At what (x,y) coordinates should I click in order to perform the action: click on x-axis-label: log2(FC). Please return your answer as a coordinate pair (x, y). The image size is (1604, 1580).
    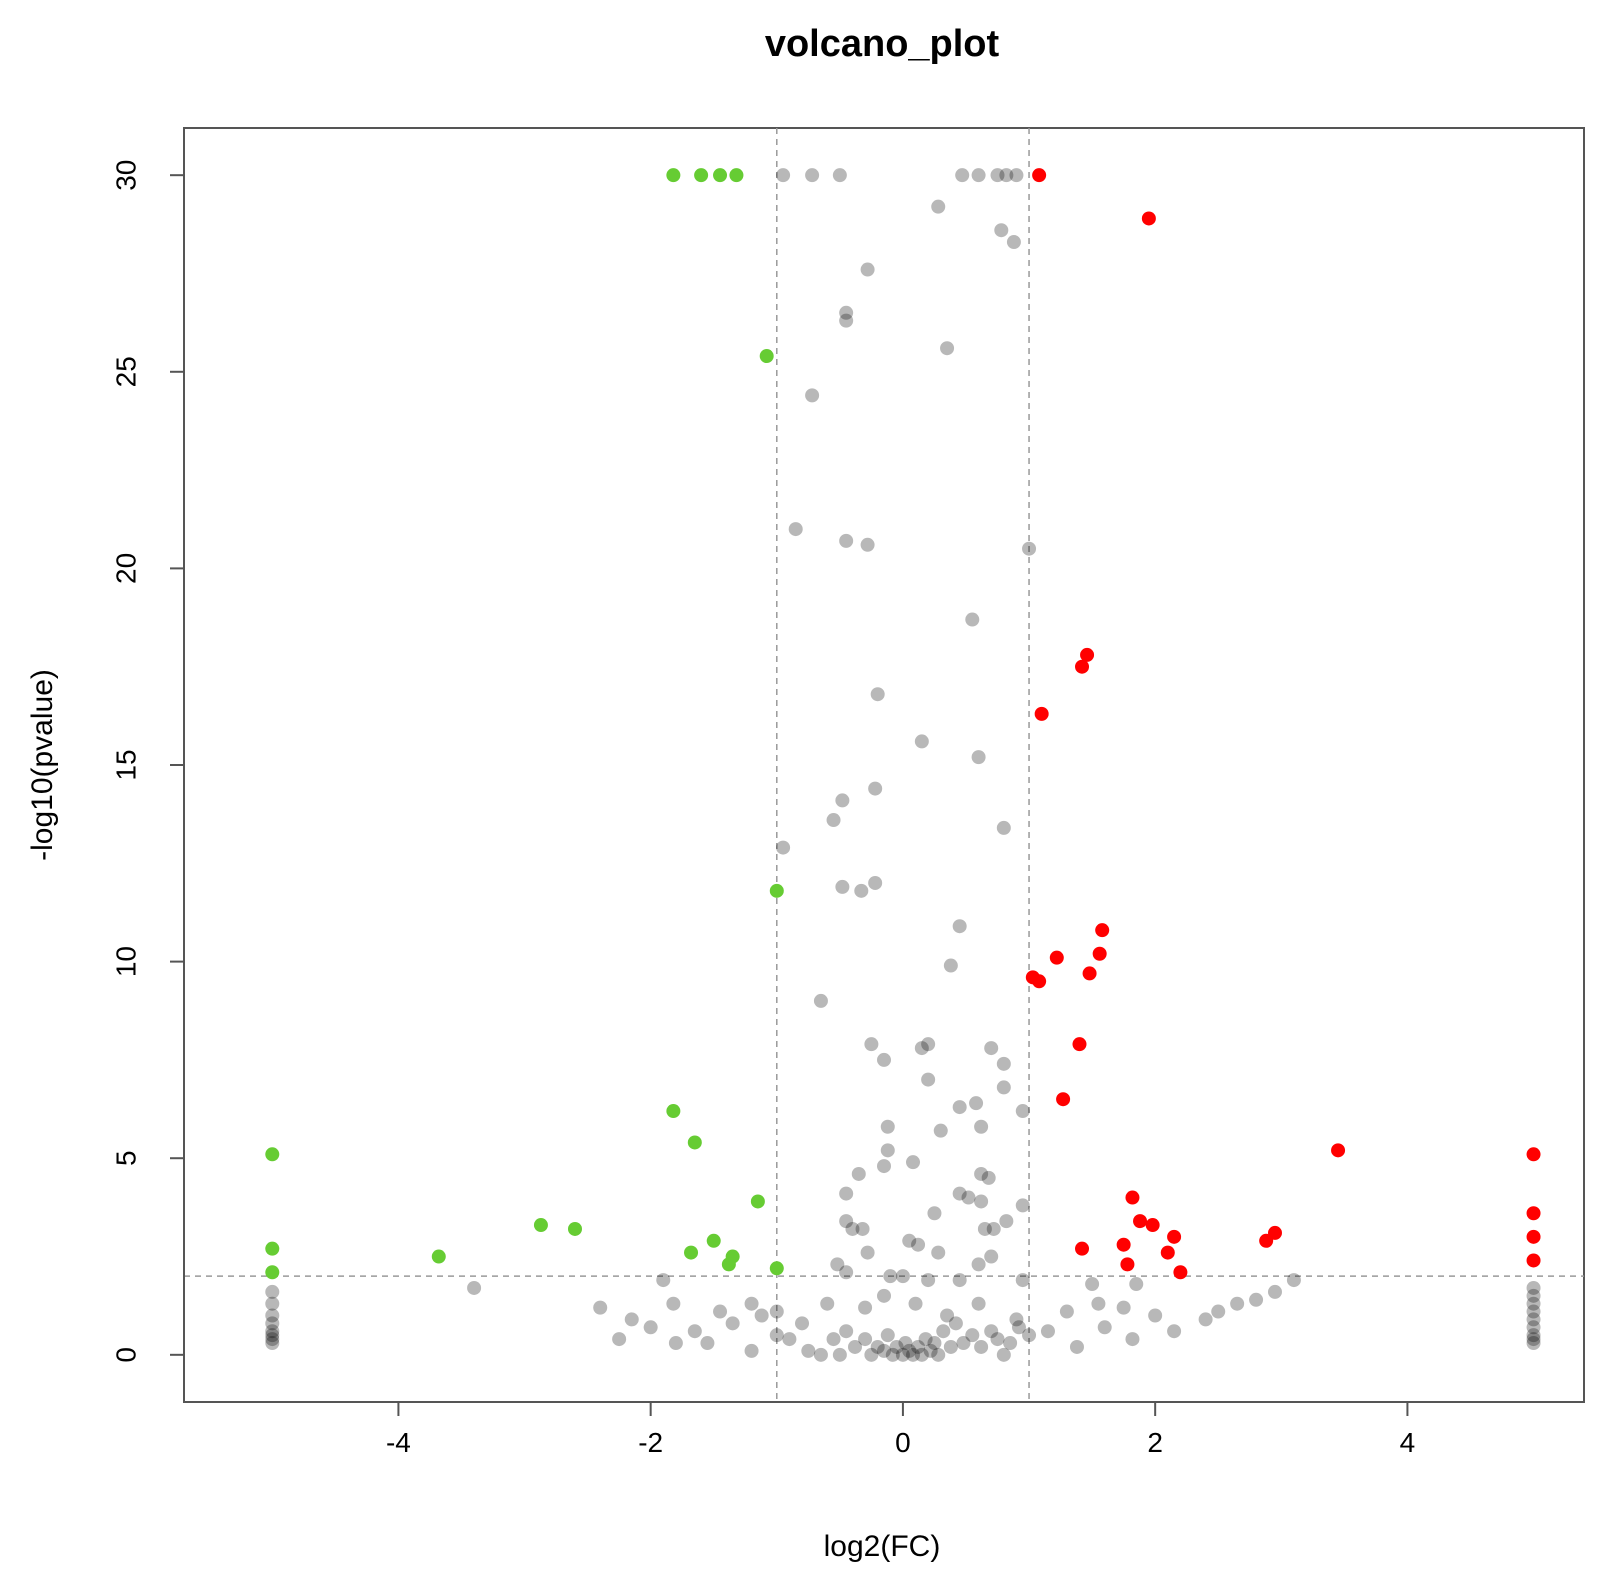
    Looking at the image, I should click on (882, 1546).